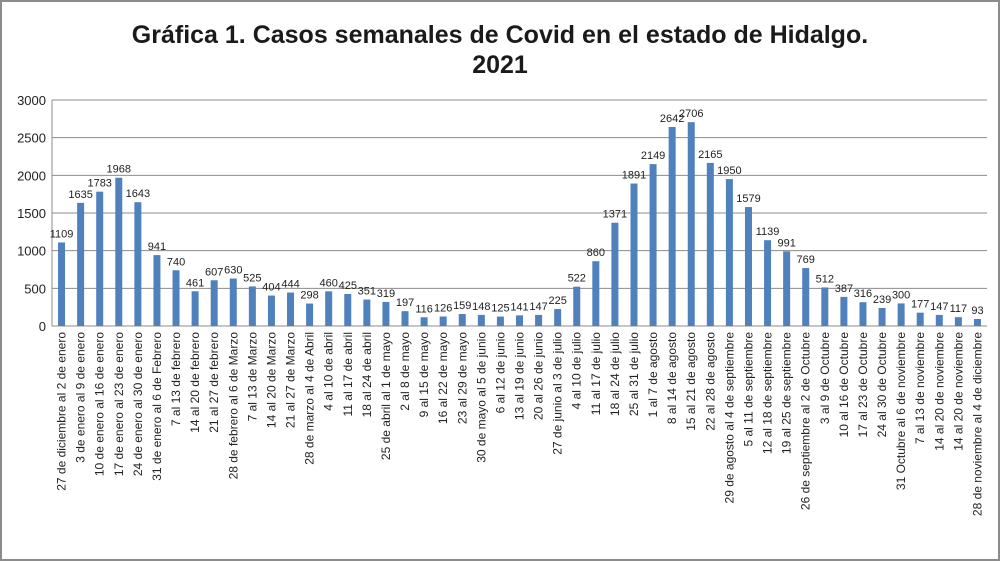 This screenshot has height=561, width=1000. I want to click on data-label: 860, so click(596, 253).